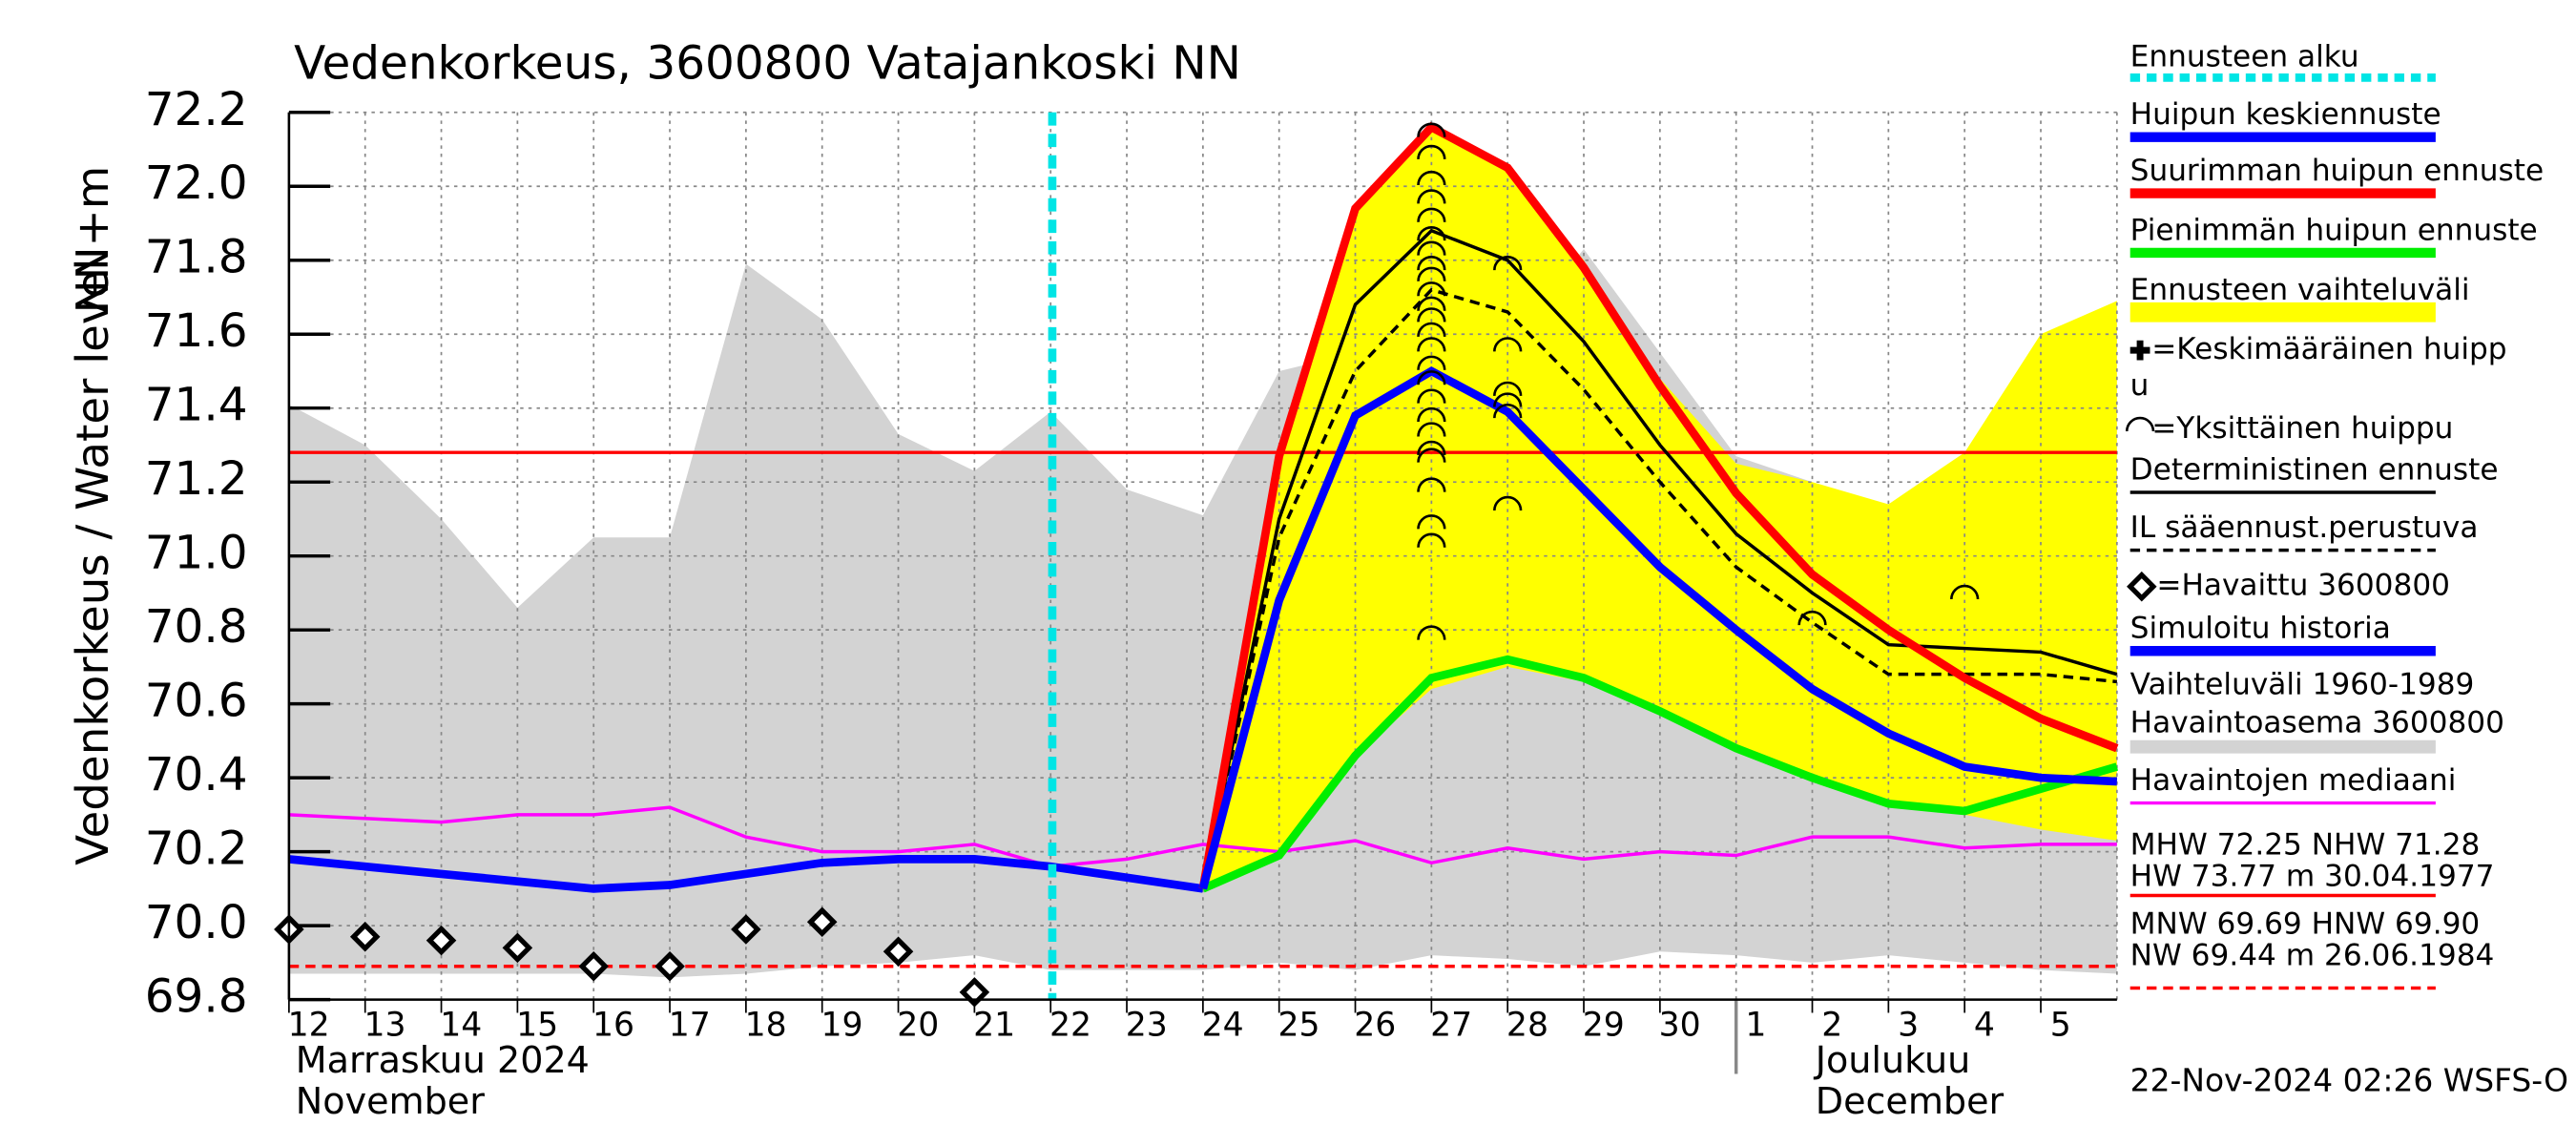  What do you see at coordinates (2305, 925) in the screenshot?
I see `legend-label: MNW 69.69 HNW 69.90` at bounding box center [2305, 925].